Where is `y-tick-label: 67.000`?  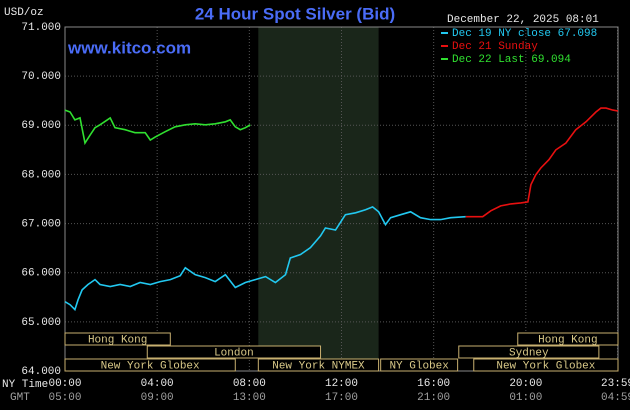
y-tick-label: 67.000 is located at coordinates (41, 224).